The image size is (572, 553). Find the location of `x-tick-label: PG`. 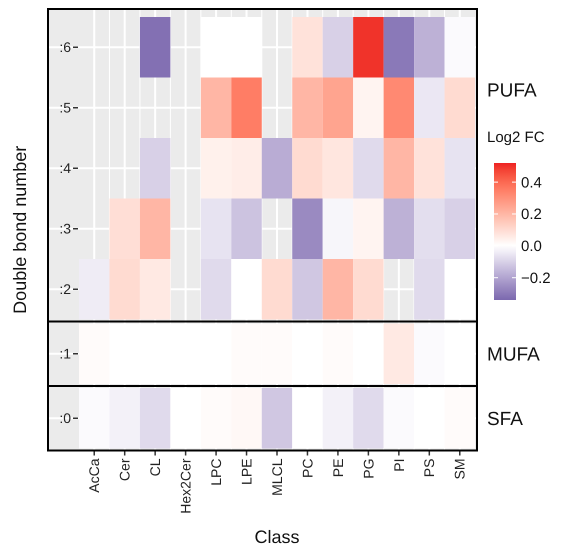

x-tick-label: PG is located at coordinates (368, 468).